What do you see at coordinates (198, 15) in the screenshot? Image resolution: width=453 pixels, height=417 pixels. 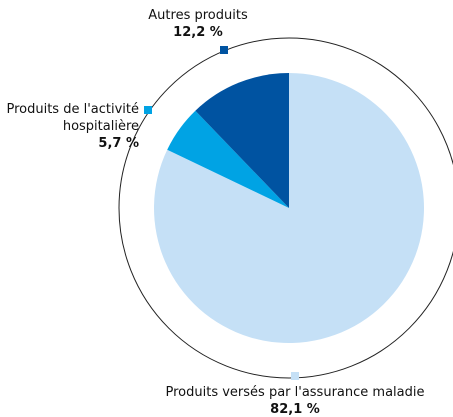 I see `category-label: Autres produits` at bounding box center [198, 15].